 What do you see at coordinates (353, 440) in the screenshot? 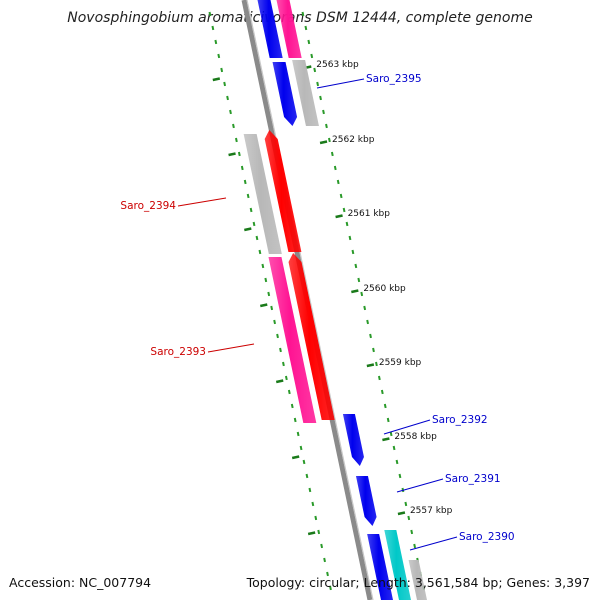
I see `gene-block-blue-lower` at bounding box center [353, 440].